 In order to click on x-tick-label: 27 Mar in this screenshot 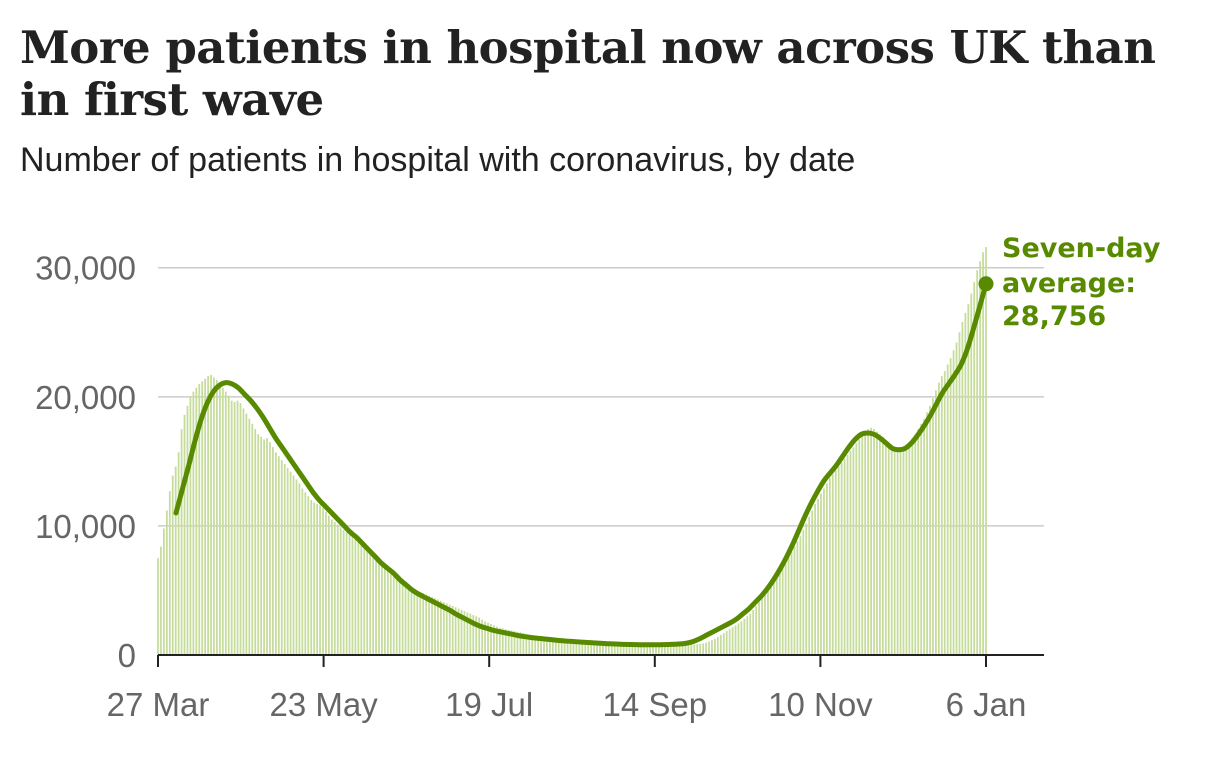, I will do `click(158, 704)`.